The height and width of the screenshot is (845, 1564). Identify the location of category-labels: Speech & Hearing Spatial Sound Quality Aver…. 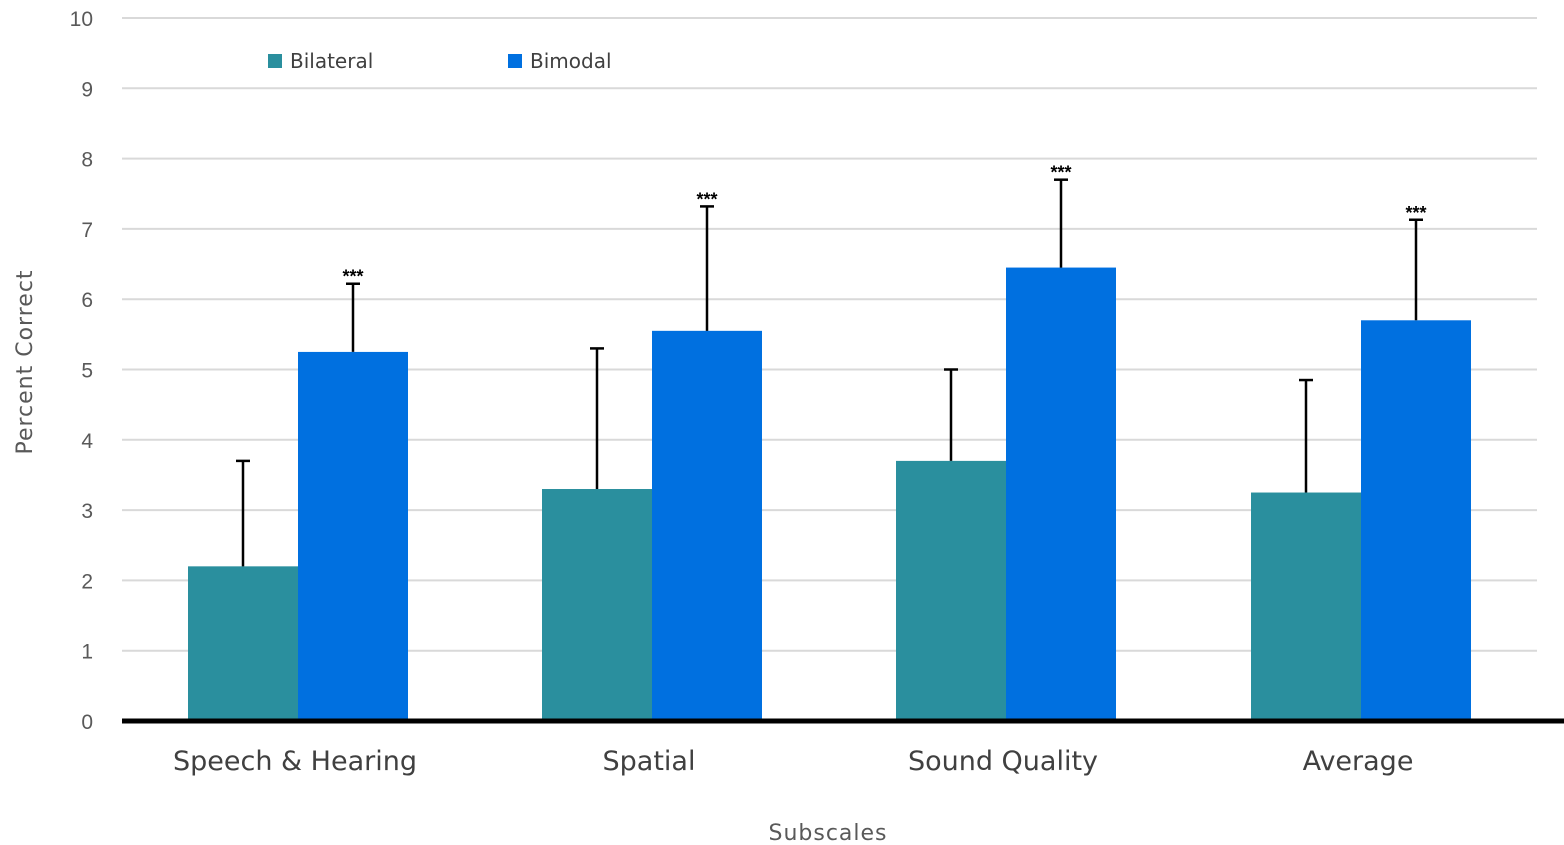
(793, 761).